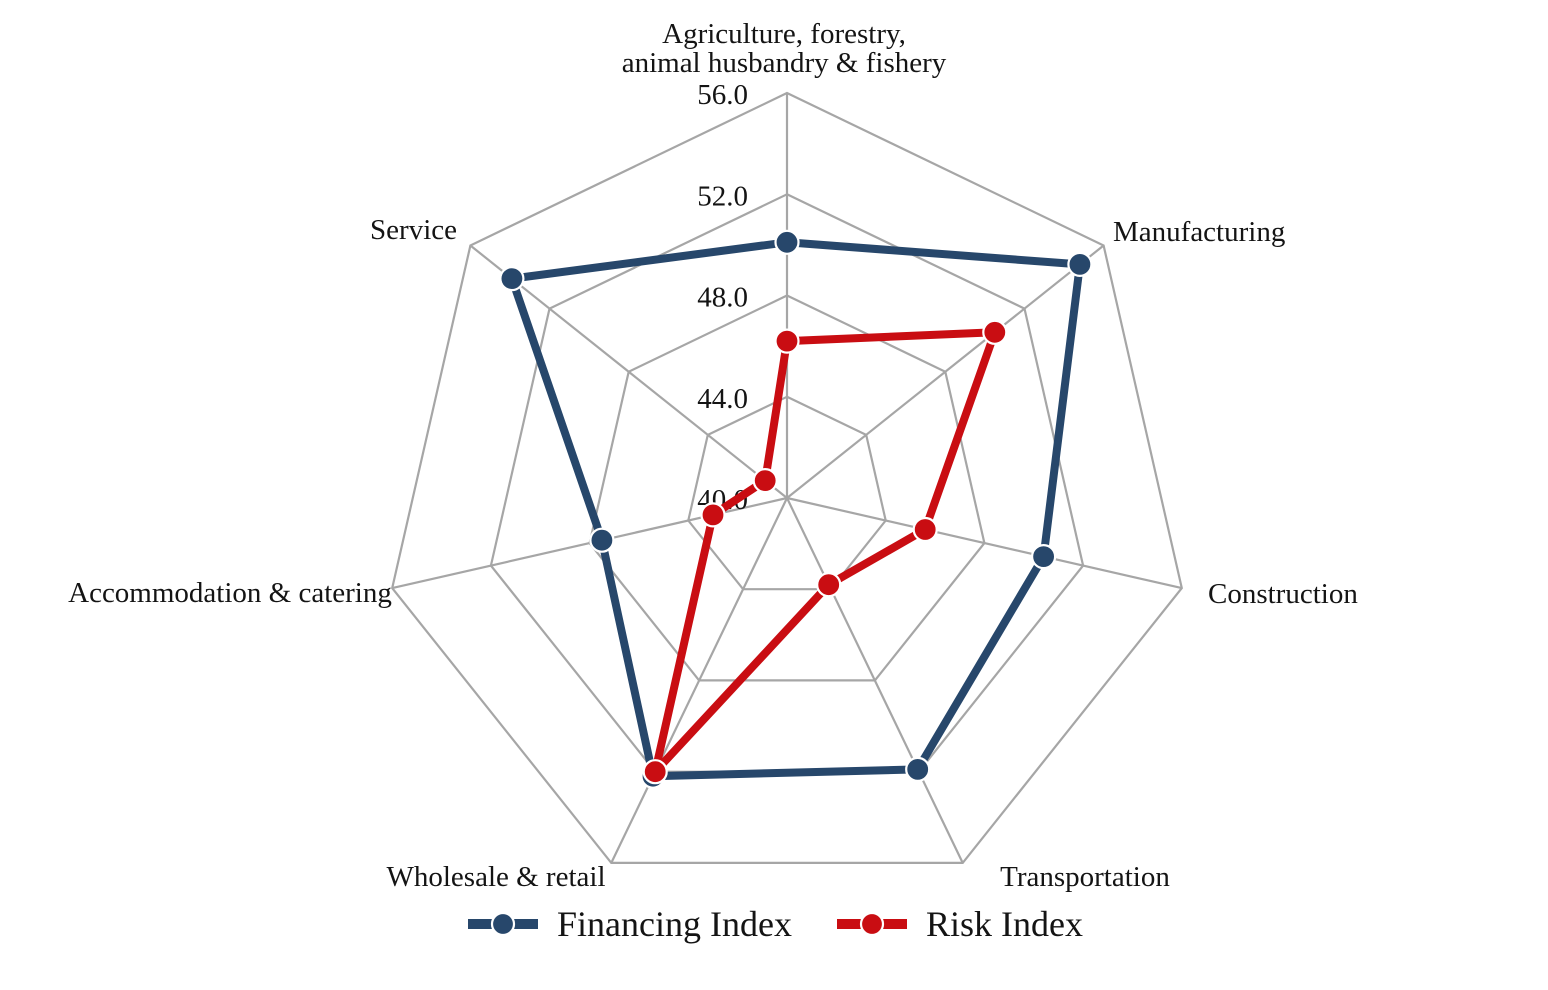 Image resolution: width=1548 pixels, height=990 pixels. I want to click on axis-label-manufacturing: Manufacturing, so click(1199, 232).